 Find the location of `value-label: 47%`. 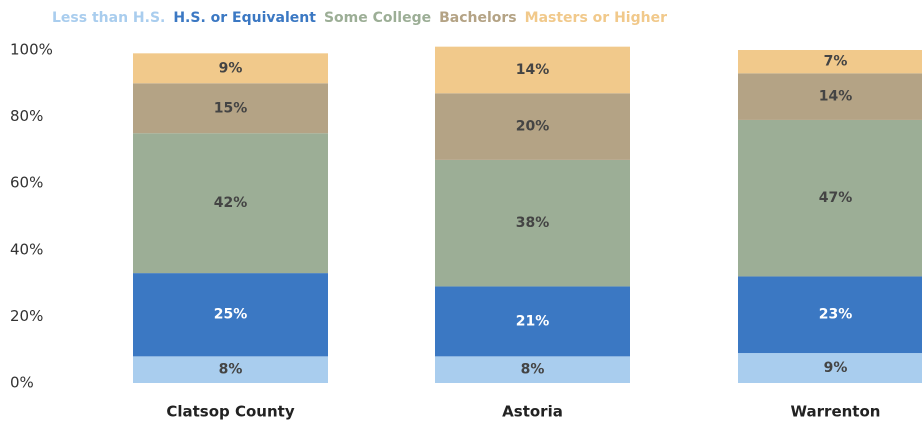

value-label: 47% is located at coordinates (836, 198).